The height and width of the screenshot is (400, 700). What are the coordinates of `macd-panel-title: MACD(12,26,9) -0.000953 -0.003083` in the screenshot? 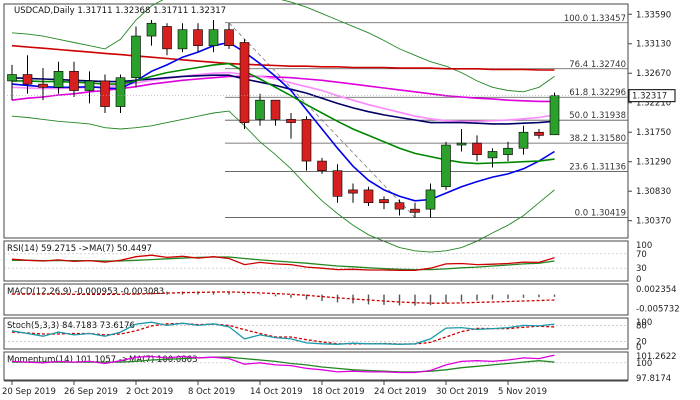 It's located at (85, 292).